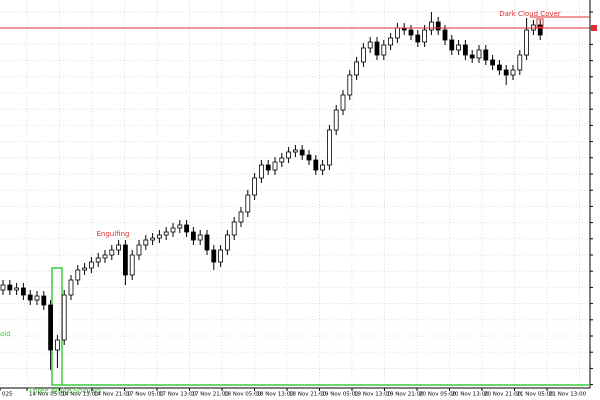 The image size is (600, 400). Describe the element at coordinates (7, 395) in the screenshot. I see `x-tick-label: 025` at that location.